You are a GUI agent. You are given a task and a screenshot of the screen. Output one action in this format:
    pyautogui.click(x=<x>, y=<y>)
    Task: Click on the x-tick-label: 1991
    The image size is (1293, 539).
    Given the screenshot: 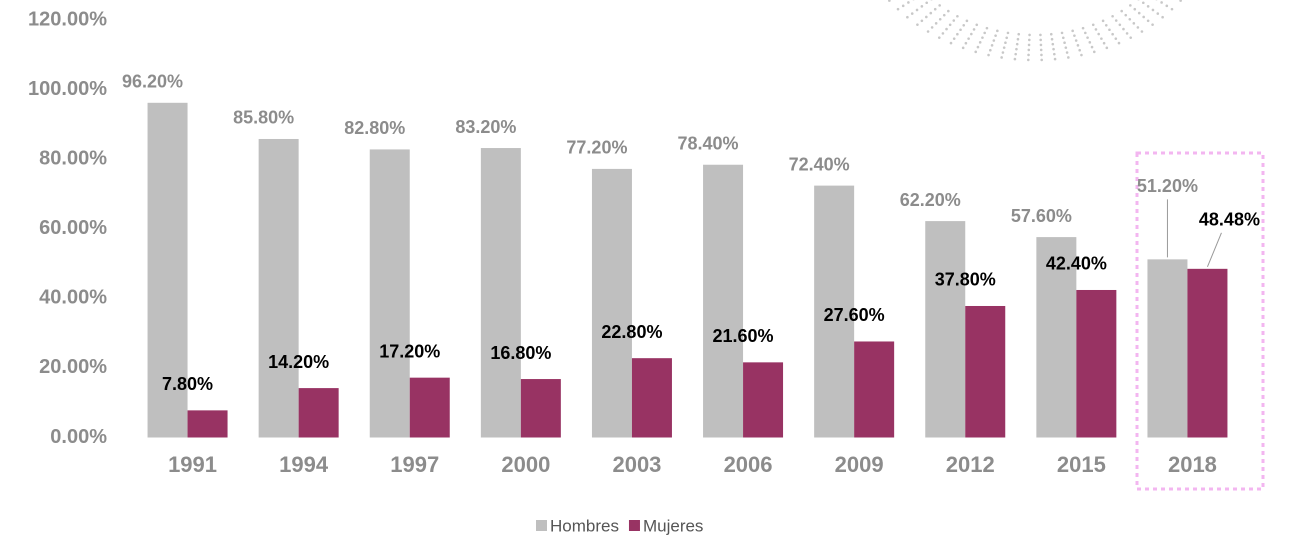 What is the action you would take?
    pyautogui.click(x=192, y=464)
    